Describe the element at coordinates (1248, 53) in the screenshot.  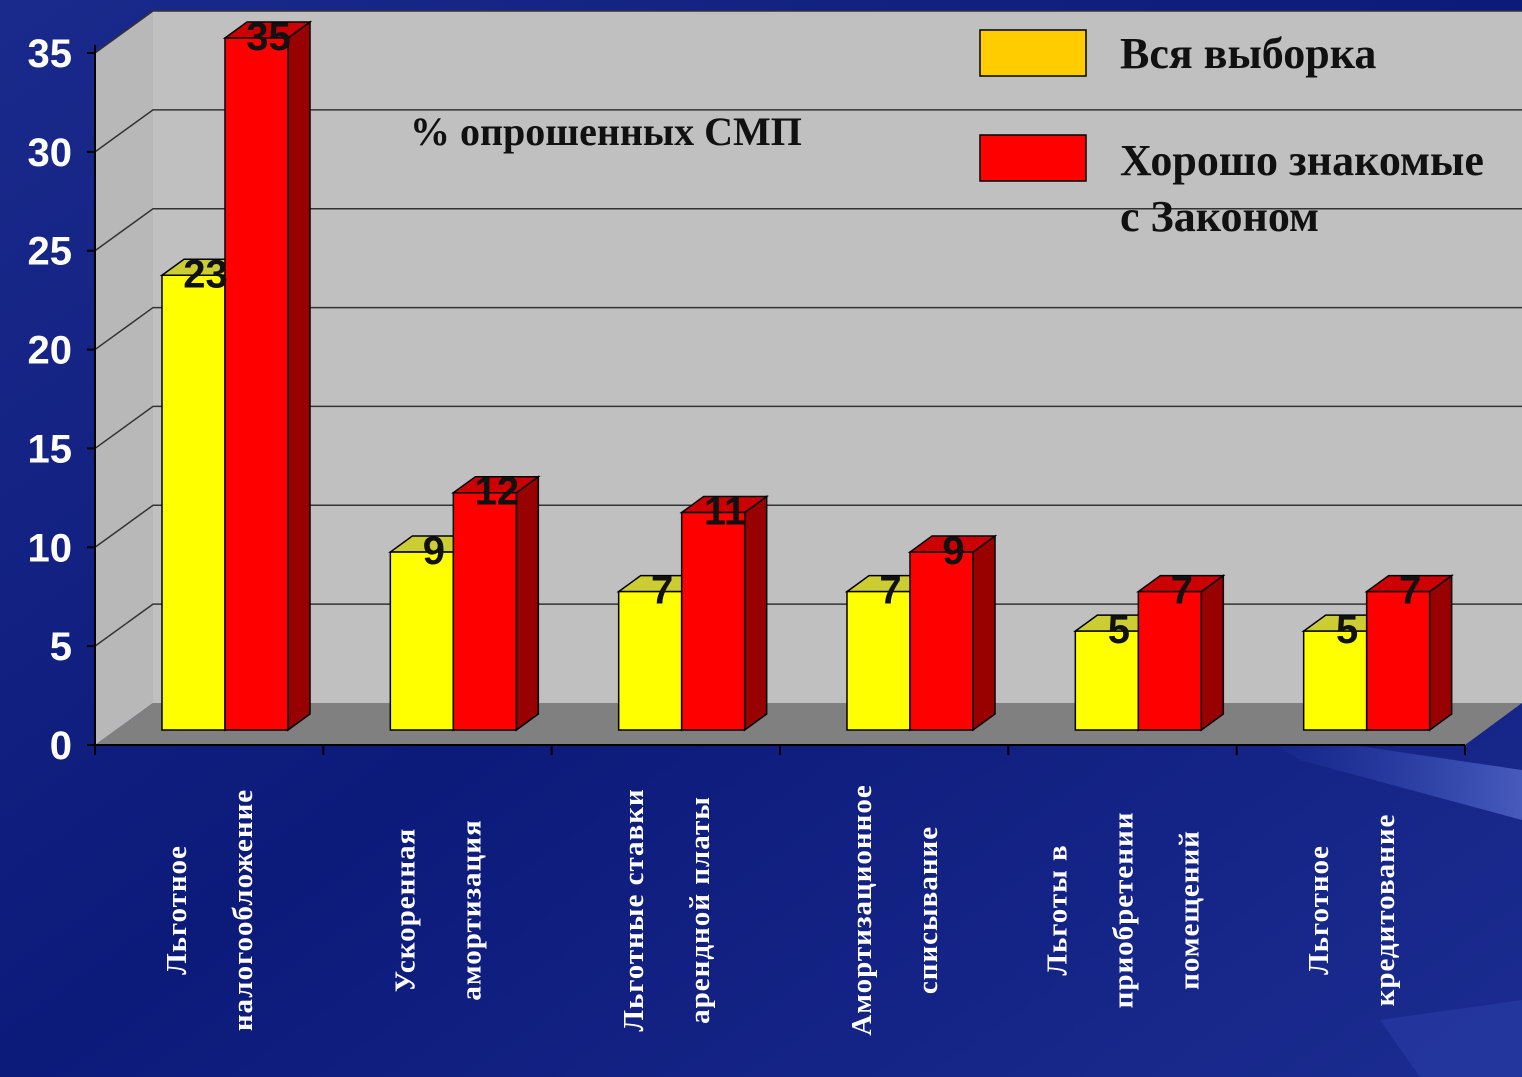
I see `legend-label: Вся выборка` at that location.